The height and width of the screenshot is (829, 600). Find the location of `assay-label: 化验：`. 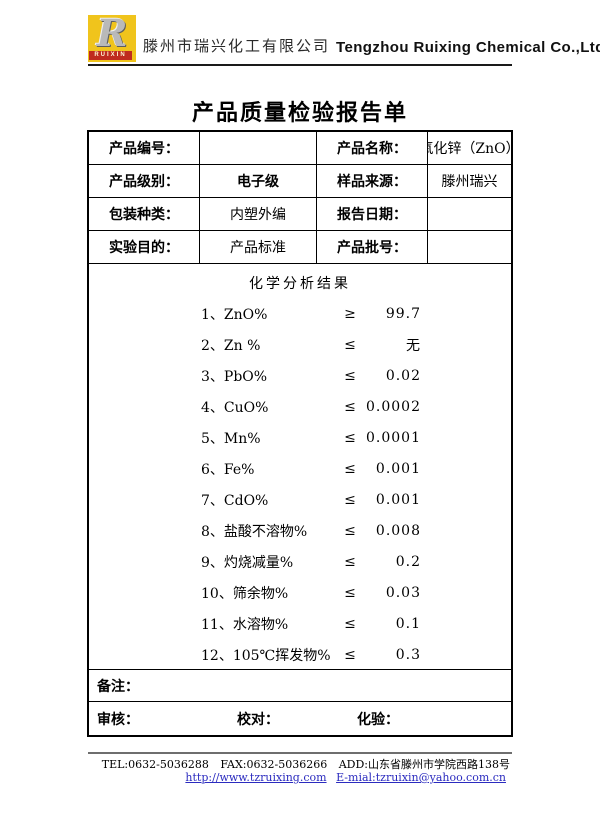

assay-label: 化验： is located at coordinates (378, 718).